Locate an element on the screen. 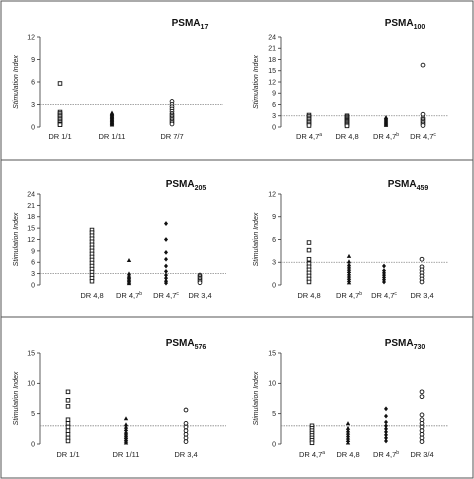  x-category-label: DR 3,4 is located at coordinates (199, 295).